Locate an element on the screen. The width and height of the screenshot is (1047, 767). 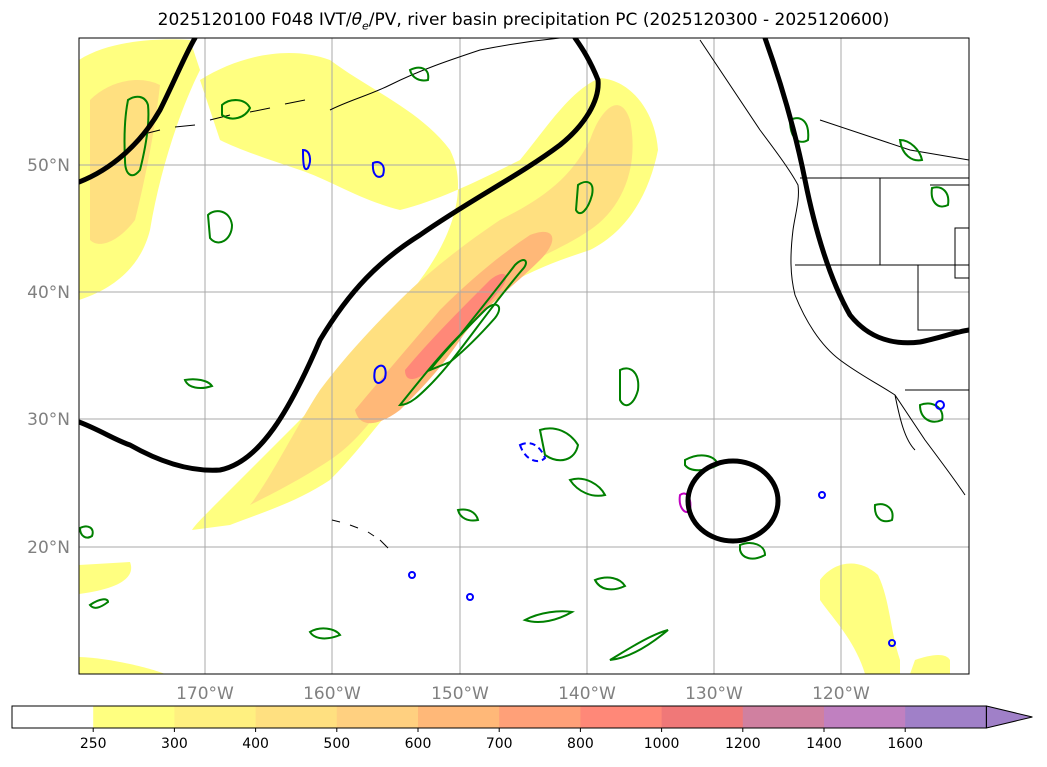
pv-contour-cutoff-low is located at coordinates (733, 501).